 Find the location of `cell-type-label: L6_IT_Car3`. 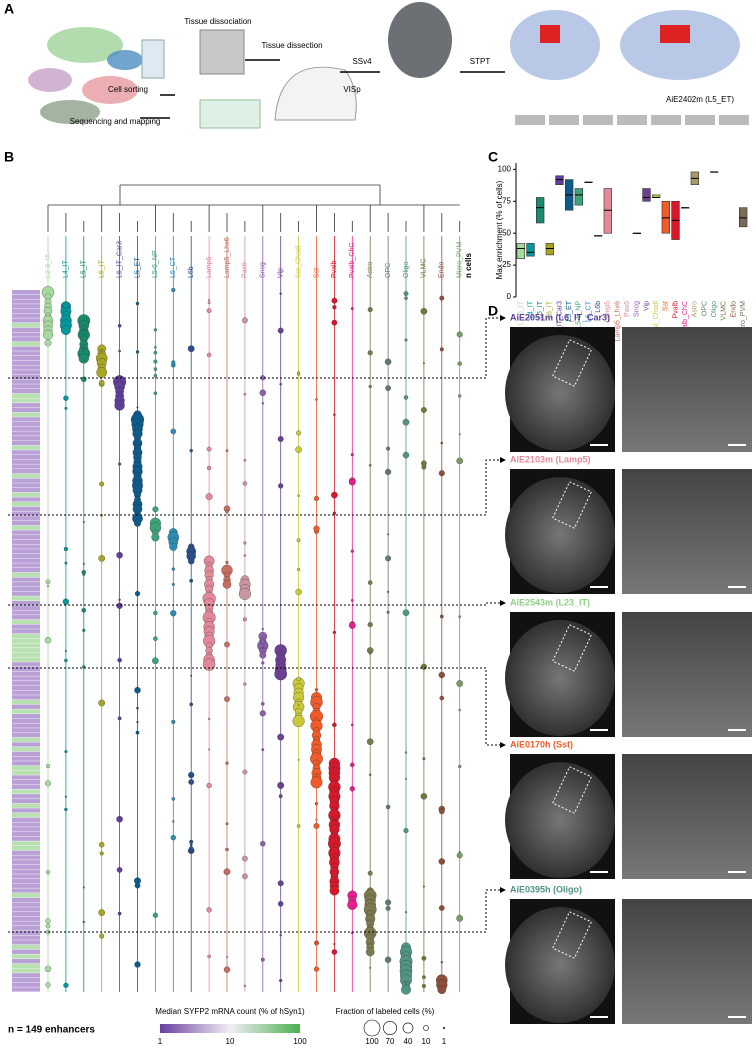

cell-type-label: L6_IT_Car3 is located at coordinates (119, 259).